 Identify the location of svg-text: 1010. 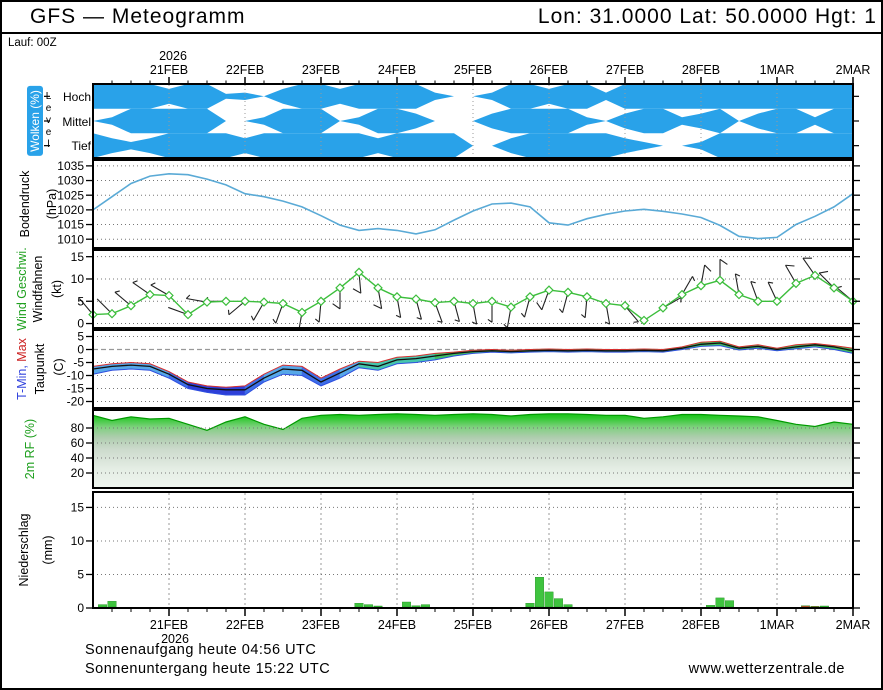
(70, 239).